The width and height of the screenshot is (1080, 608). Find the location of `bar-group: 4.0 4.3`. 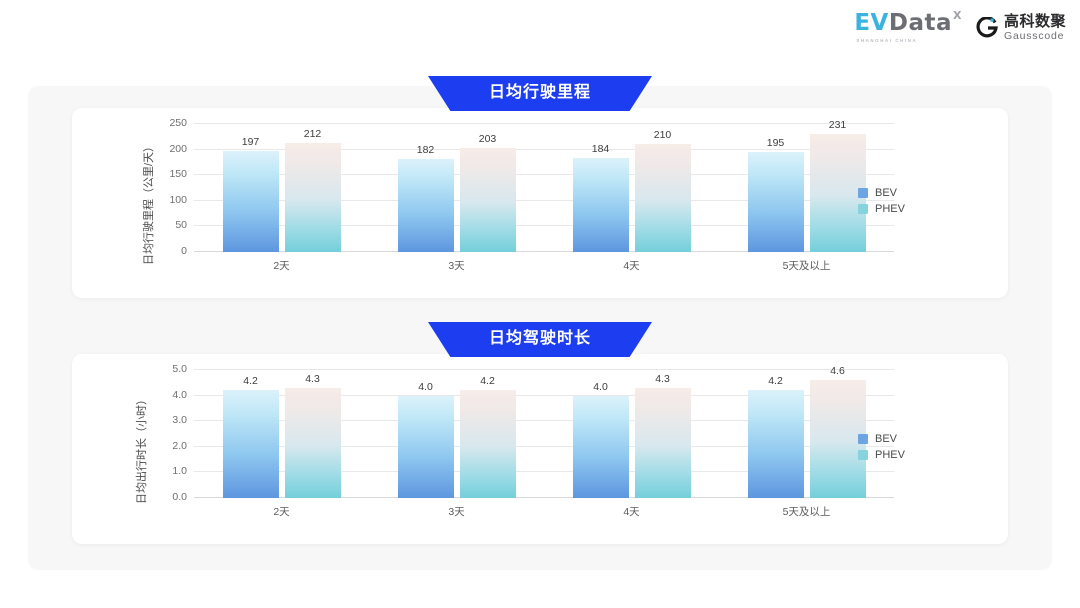

bar-group: 4.0 4.3 is located at coordinates (631, 434).